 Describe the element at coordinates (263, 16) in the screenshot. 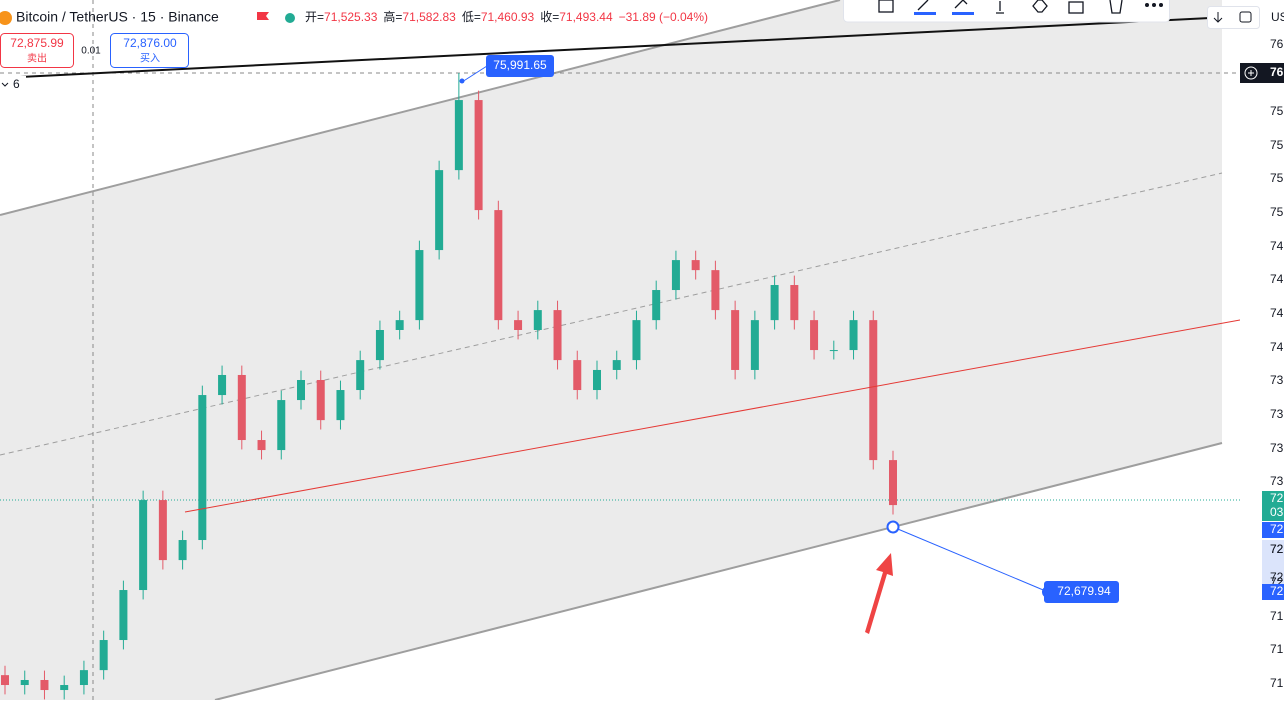

I see `flag` at that location.